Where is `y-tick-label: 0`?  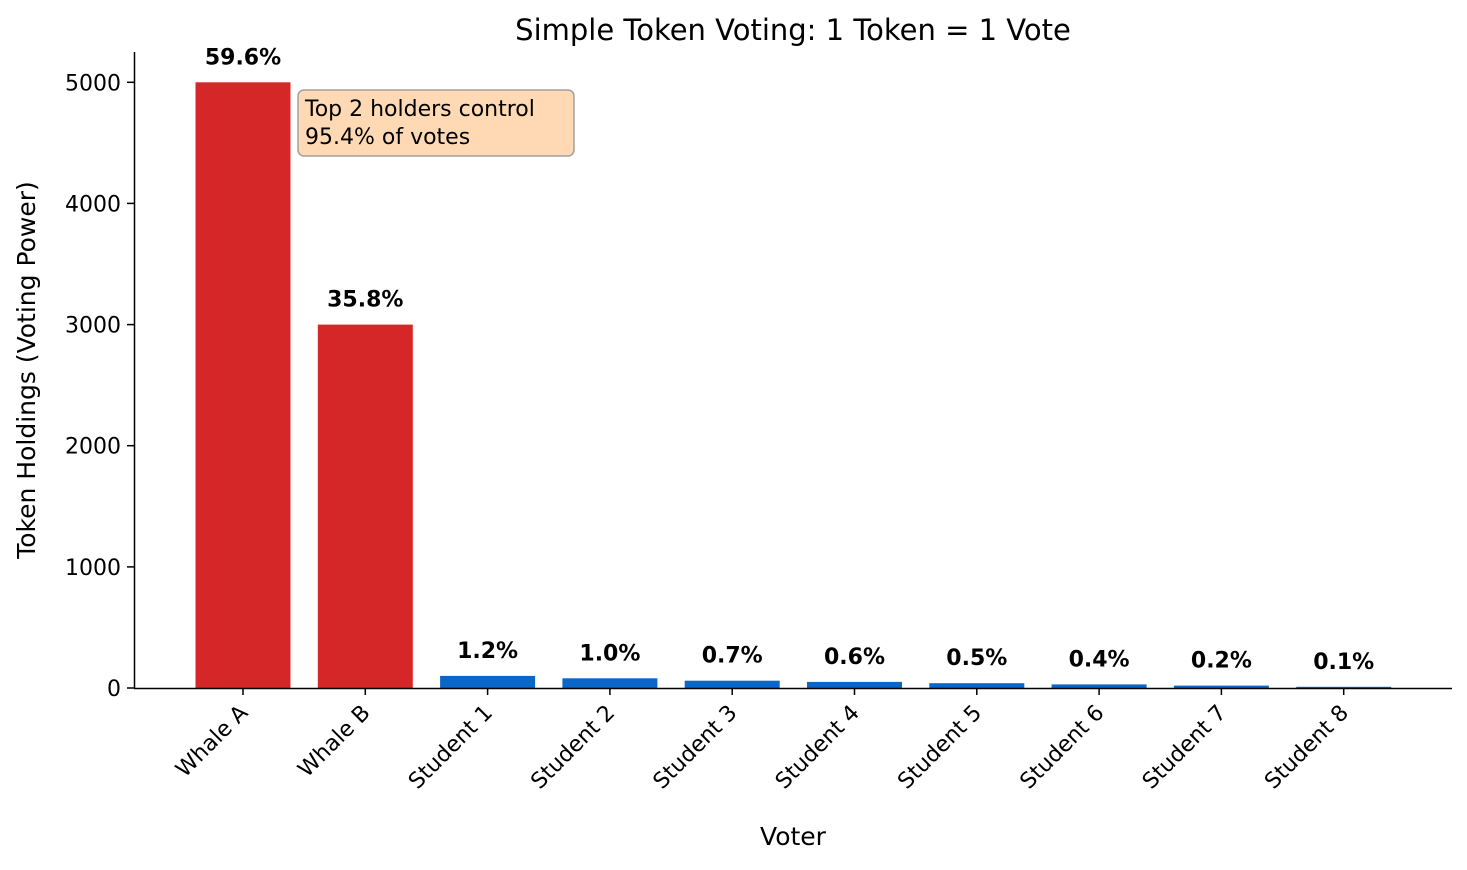 y-tick-label: 0 is located at coordinates (114, 689).